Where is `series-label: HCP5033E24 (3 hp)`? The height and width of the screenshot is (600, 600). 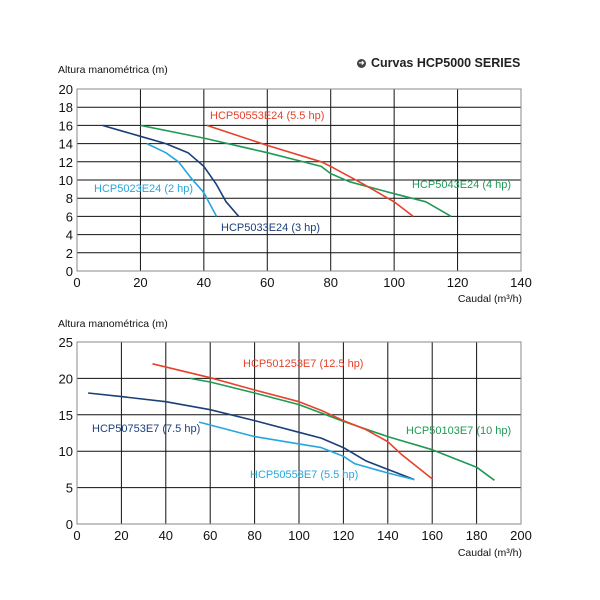
series-label: HCP5033E24 (3 hp) is located at coordinates (270, 228).